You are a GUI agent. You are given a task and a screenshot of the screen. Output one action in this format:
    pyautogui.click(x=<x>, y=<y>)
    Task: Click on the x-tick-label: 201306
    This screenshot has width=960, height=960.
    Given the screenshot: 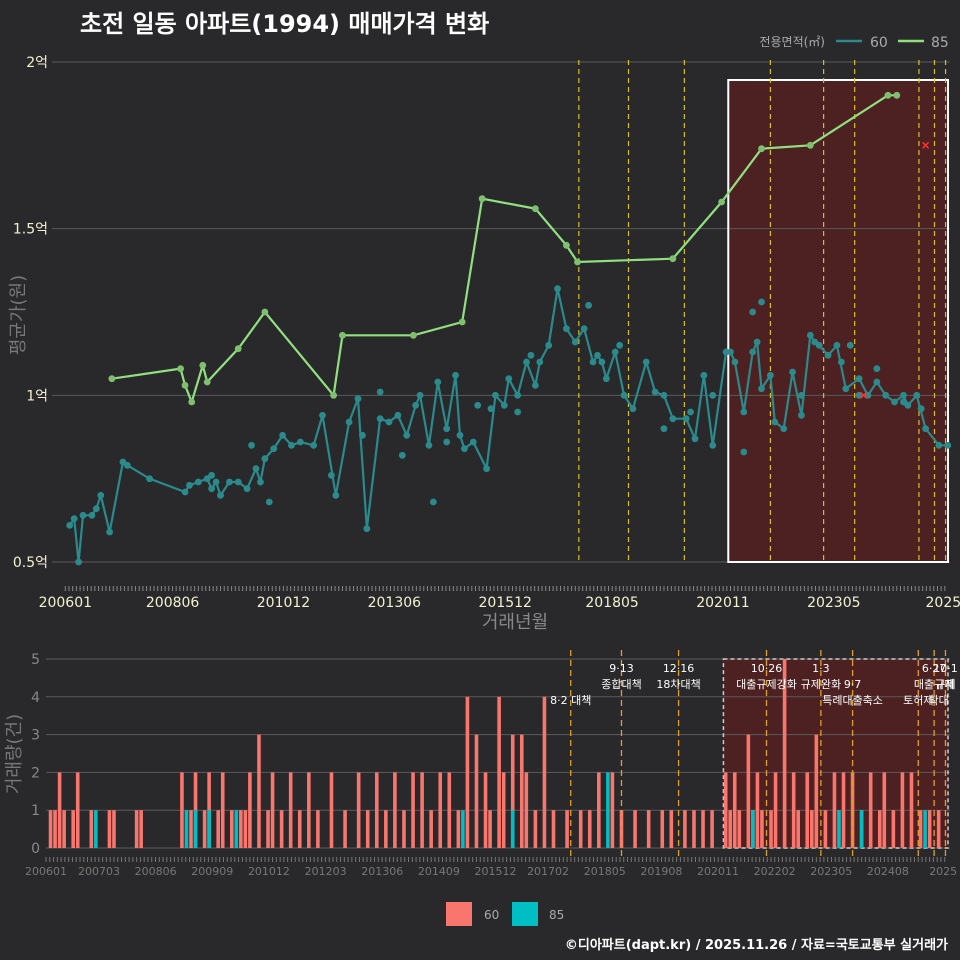 What is the action you would take?
    pyautogui.click(x=395, y=603)
    